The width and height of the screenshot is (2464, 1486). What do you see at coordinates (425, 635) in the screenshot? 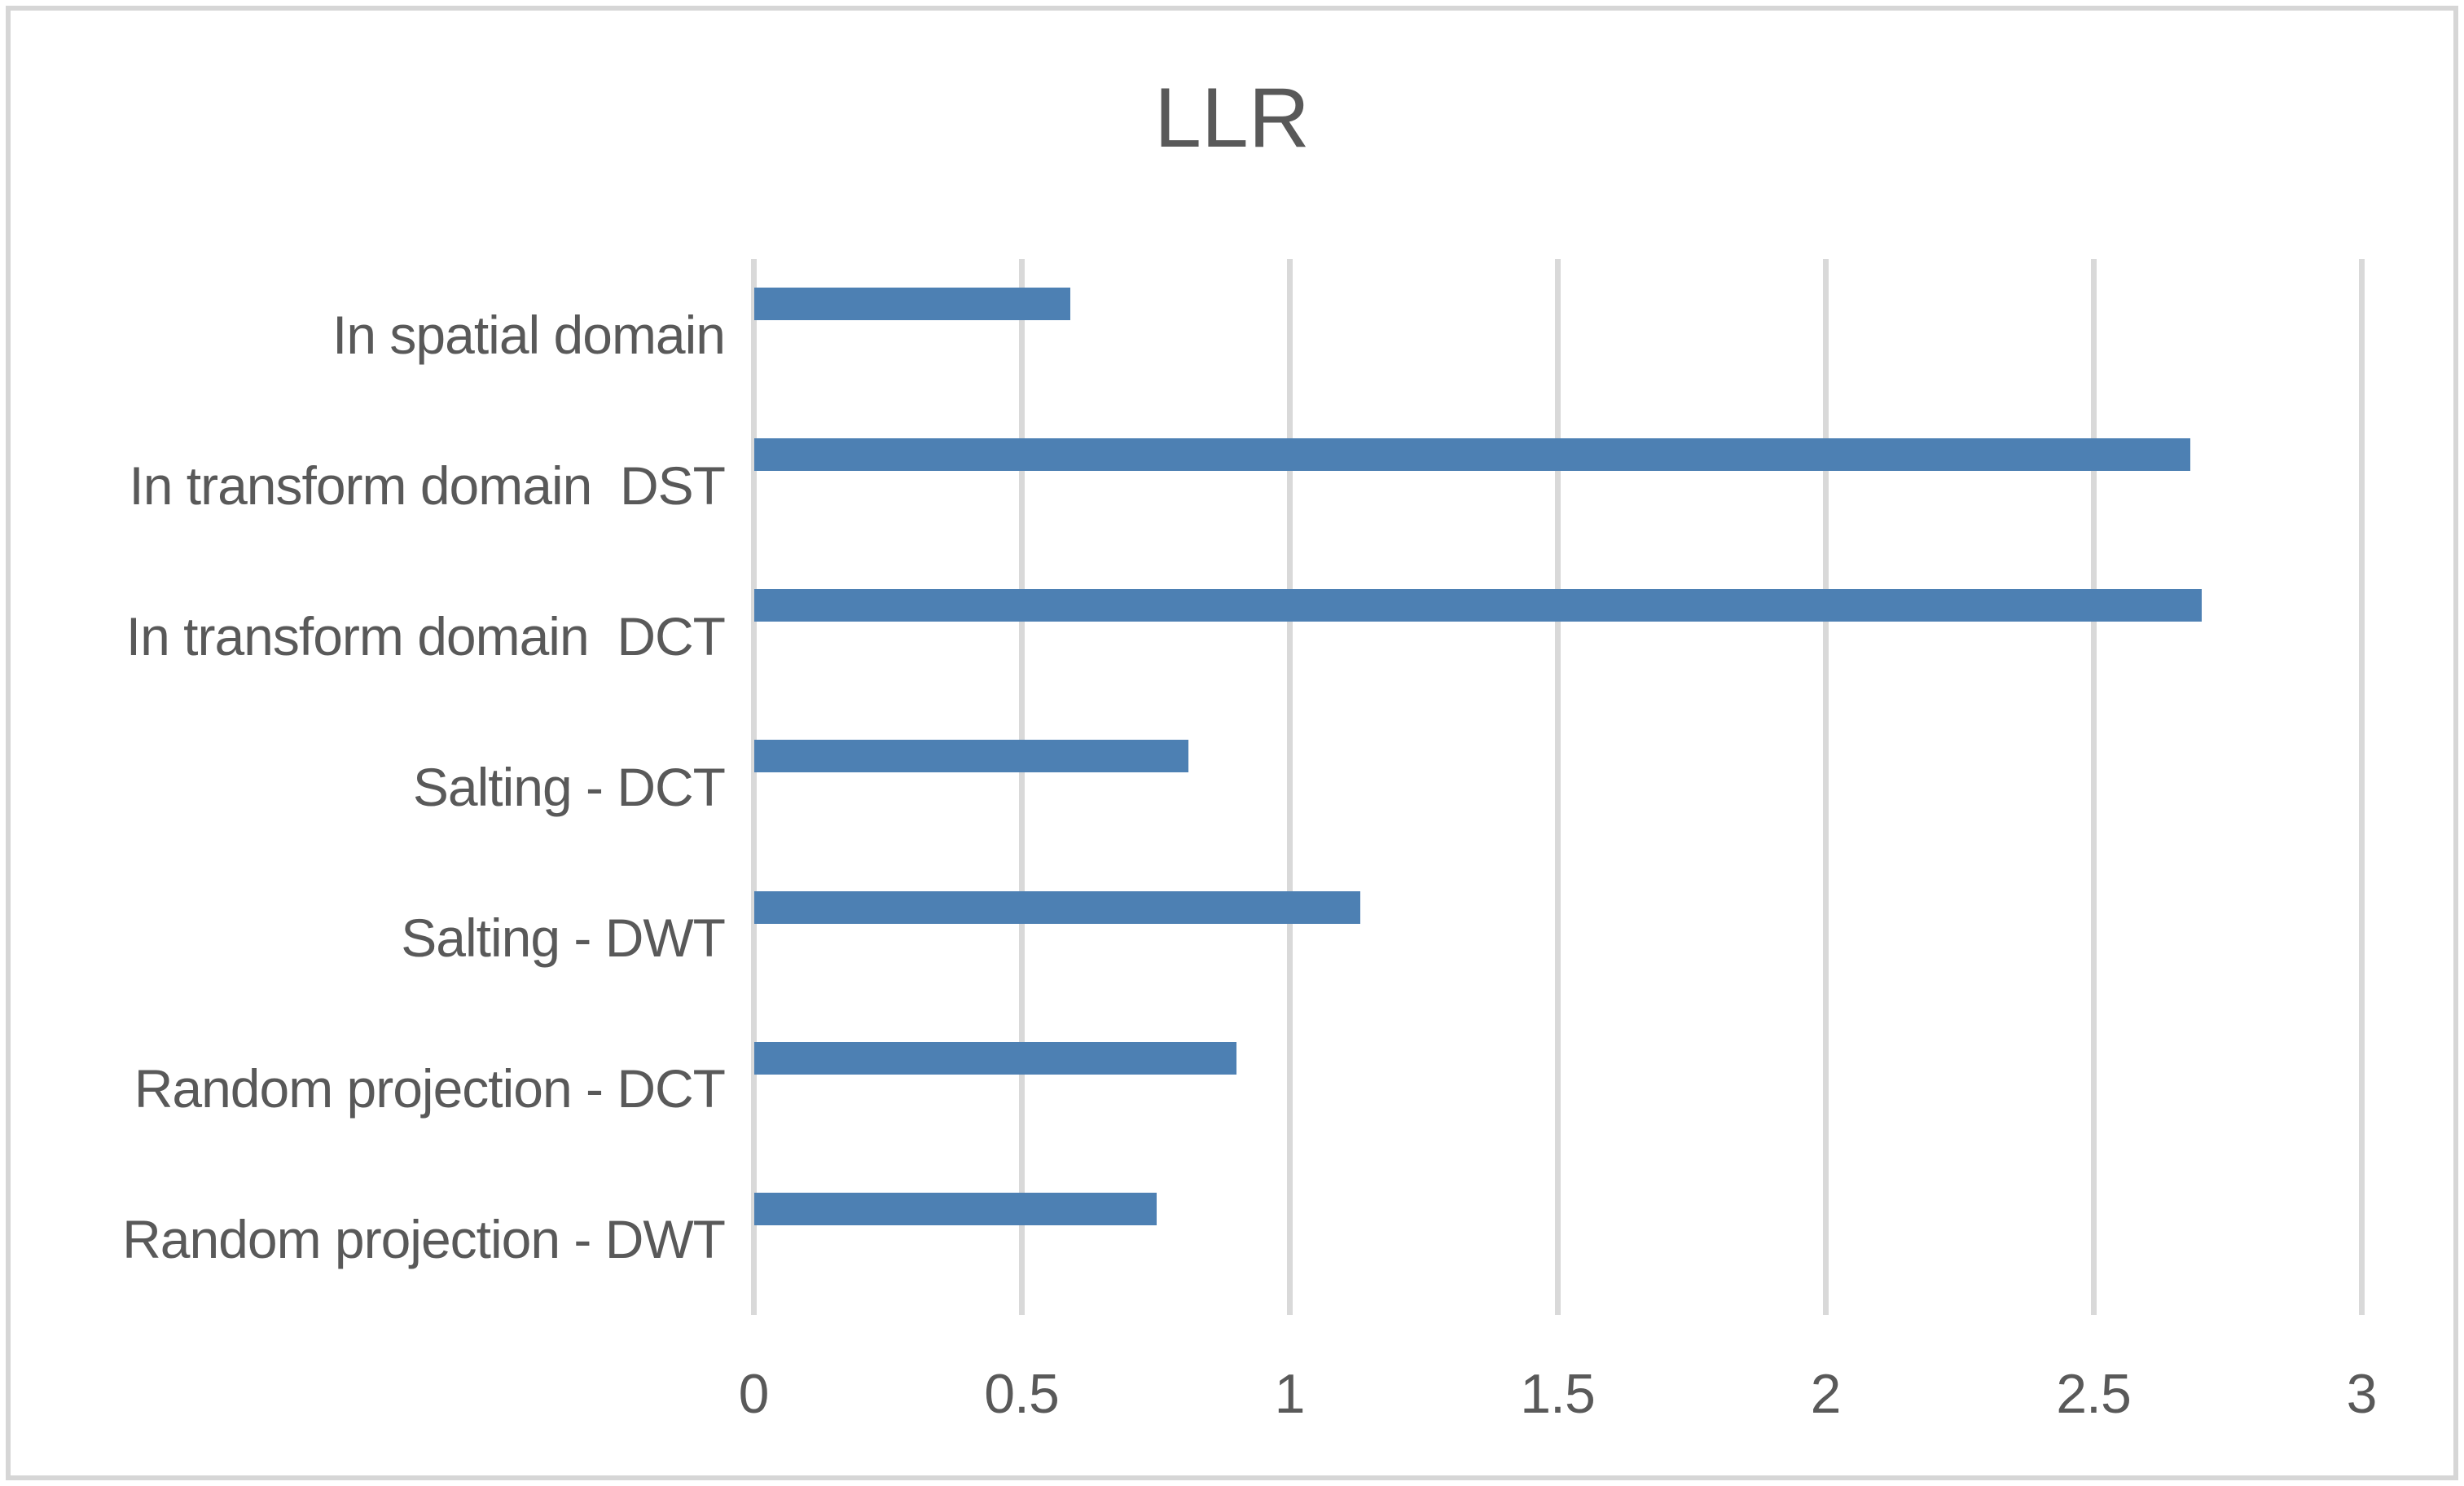
I see `category-label: In transform domain DCT` at bounding box center [425, 635].